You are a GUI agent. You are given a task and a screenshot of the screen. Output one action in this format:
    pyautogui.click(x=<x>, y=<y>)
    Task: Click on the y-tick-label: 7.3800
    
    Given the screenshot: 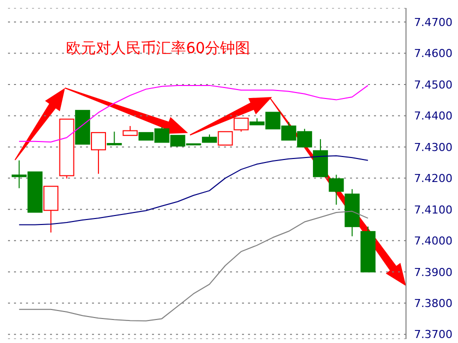 What is the action you would take?
    pyautogui.click(x=433, y=303)
    